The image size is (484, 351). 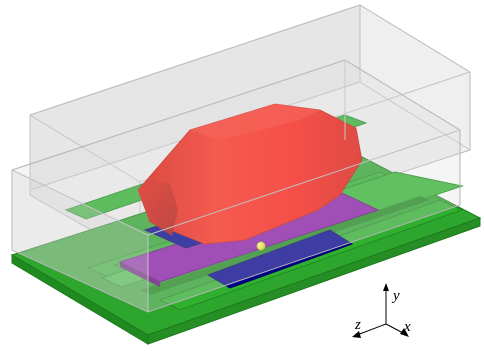 I want to click on yellow-point-marker, so click(x=261, y=246).